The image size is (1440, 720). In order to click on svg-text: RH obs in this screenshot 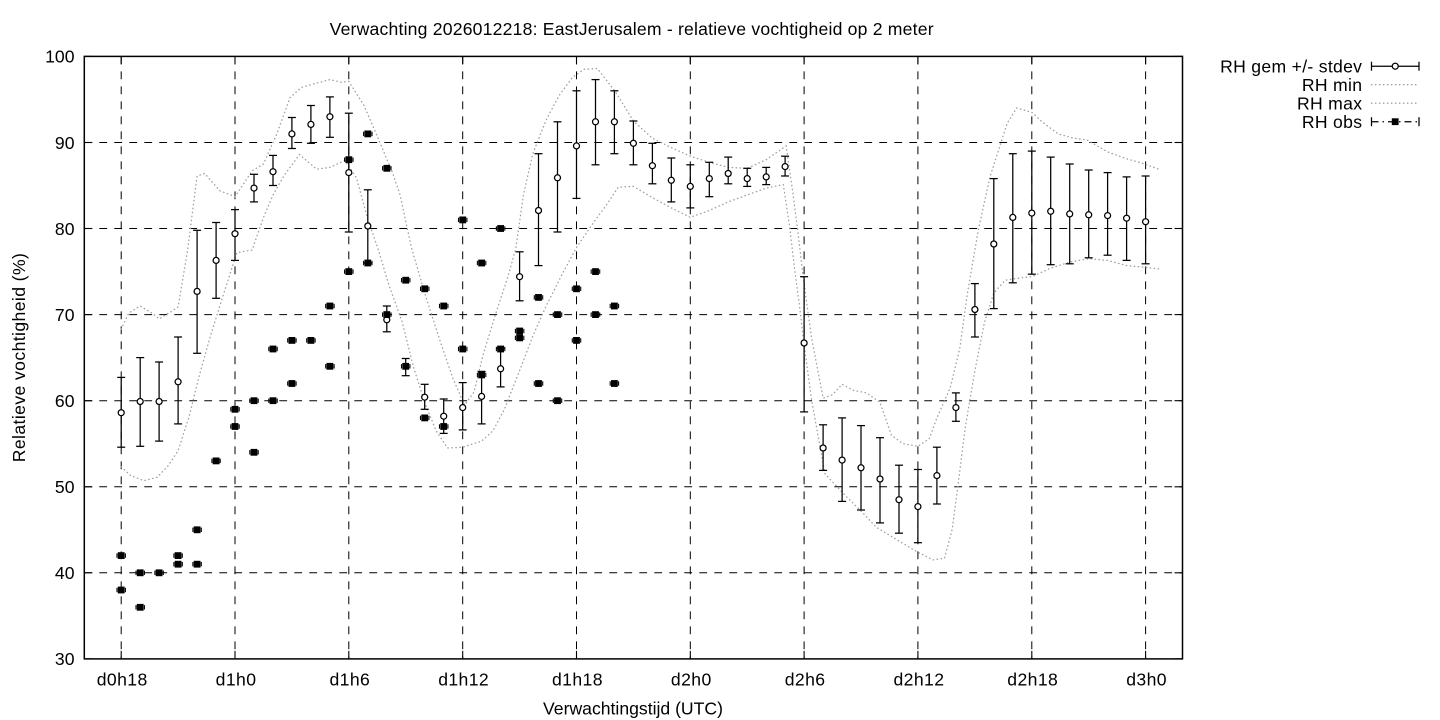, I will do `click(1332, 122)`.